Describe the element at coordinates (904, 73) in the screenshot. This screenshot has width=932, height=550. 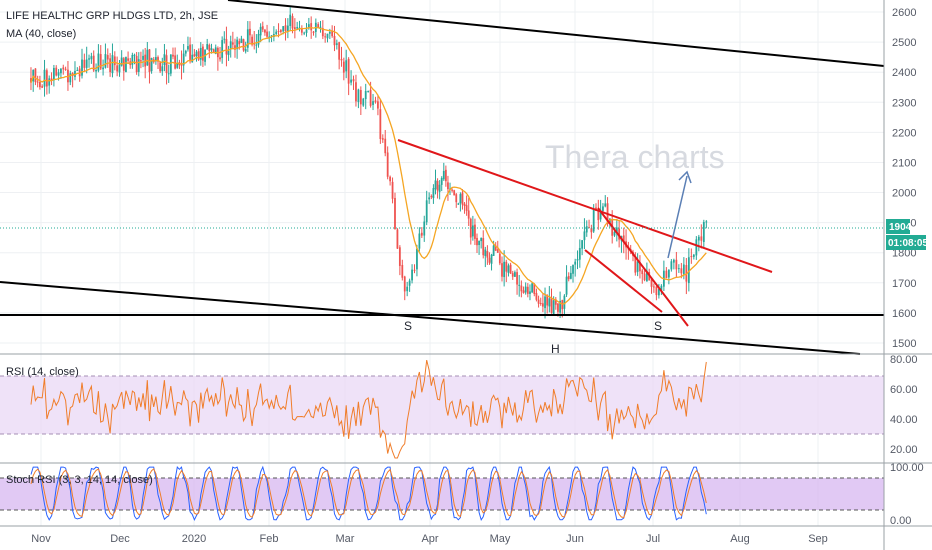
I see `price-tick-label: 2400` at that location.